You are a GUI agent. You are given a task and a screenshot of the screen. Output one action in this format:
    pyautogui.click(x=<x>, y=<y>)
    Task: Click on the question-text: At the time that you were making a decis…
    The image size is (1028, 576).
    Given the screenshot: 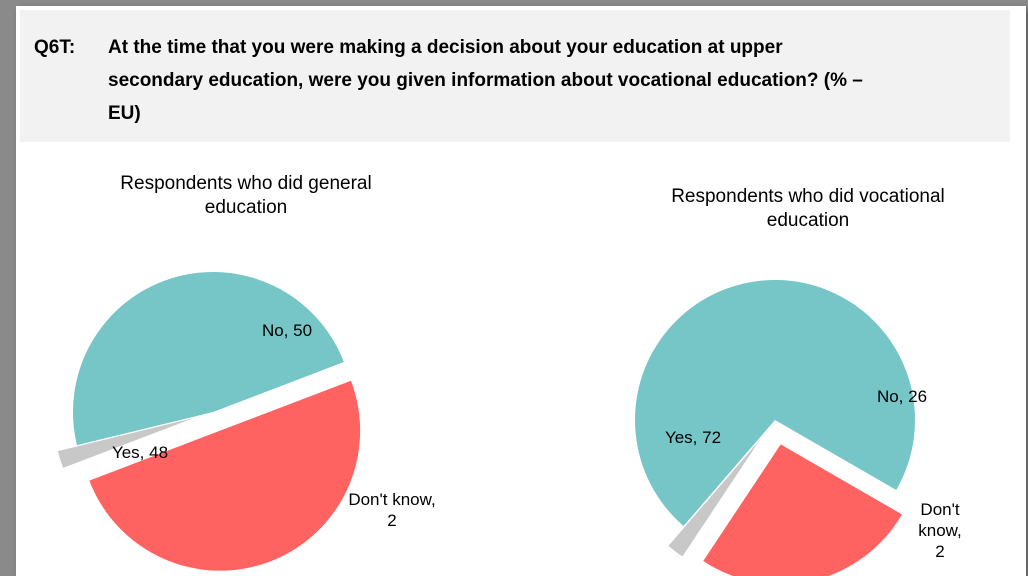 What is the action you would take?
    pyautogui.click(x=485, y=80)
    